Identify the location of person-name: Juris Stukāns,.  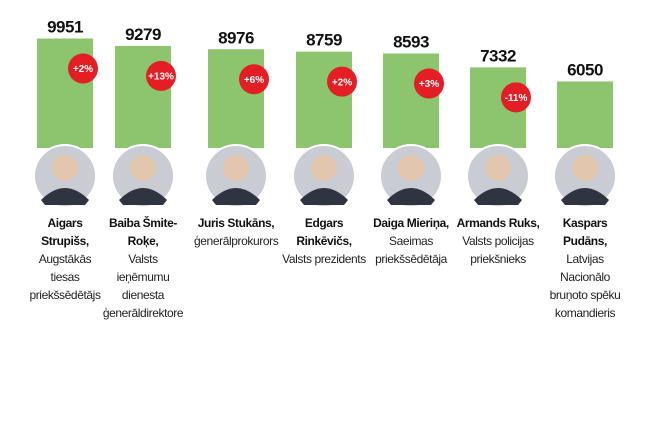
(236, 223).